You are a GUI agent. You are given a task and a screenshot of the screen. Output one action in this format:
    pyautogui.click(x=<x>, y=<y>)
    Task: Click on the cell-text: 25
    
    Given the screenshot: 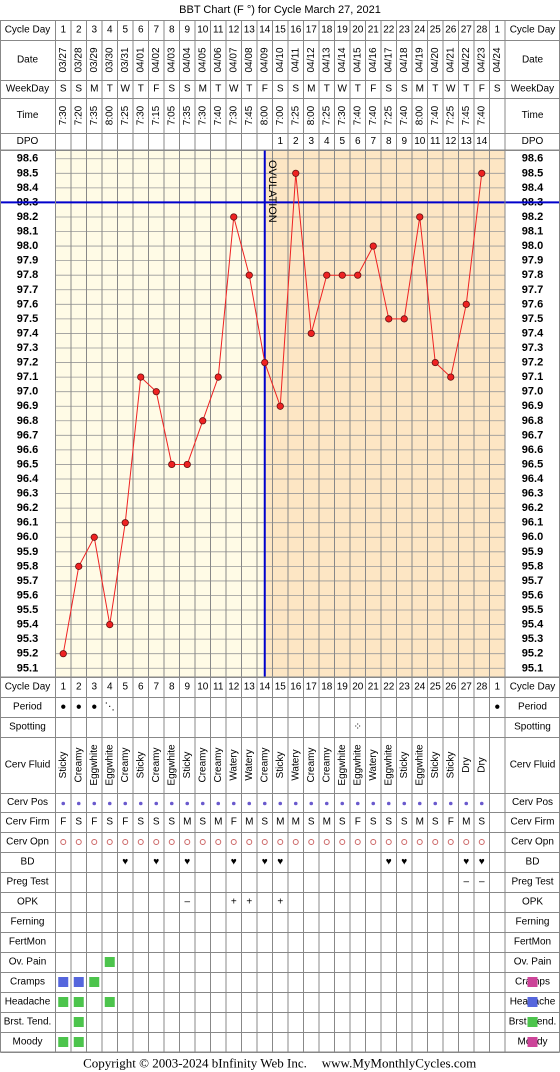 What is the action you would take?
    pyautogui.click(x=436, y=687)
    